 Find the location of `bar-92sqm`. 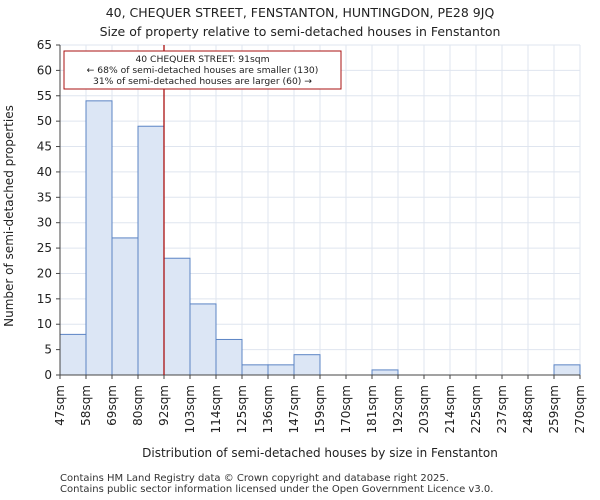

bar-92sqm is located at coordinates (177, 316).